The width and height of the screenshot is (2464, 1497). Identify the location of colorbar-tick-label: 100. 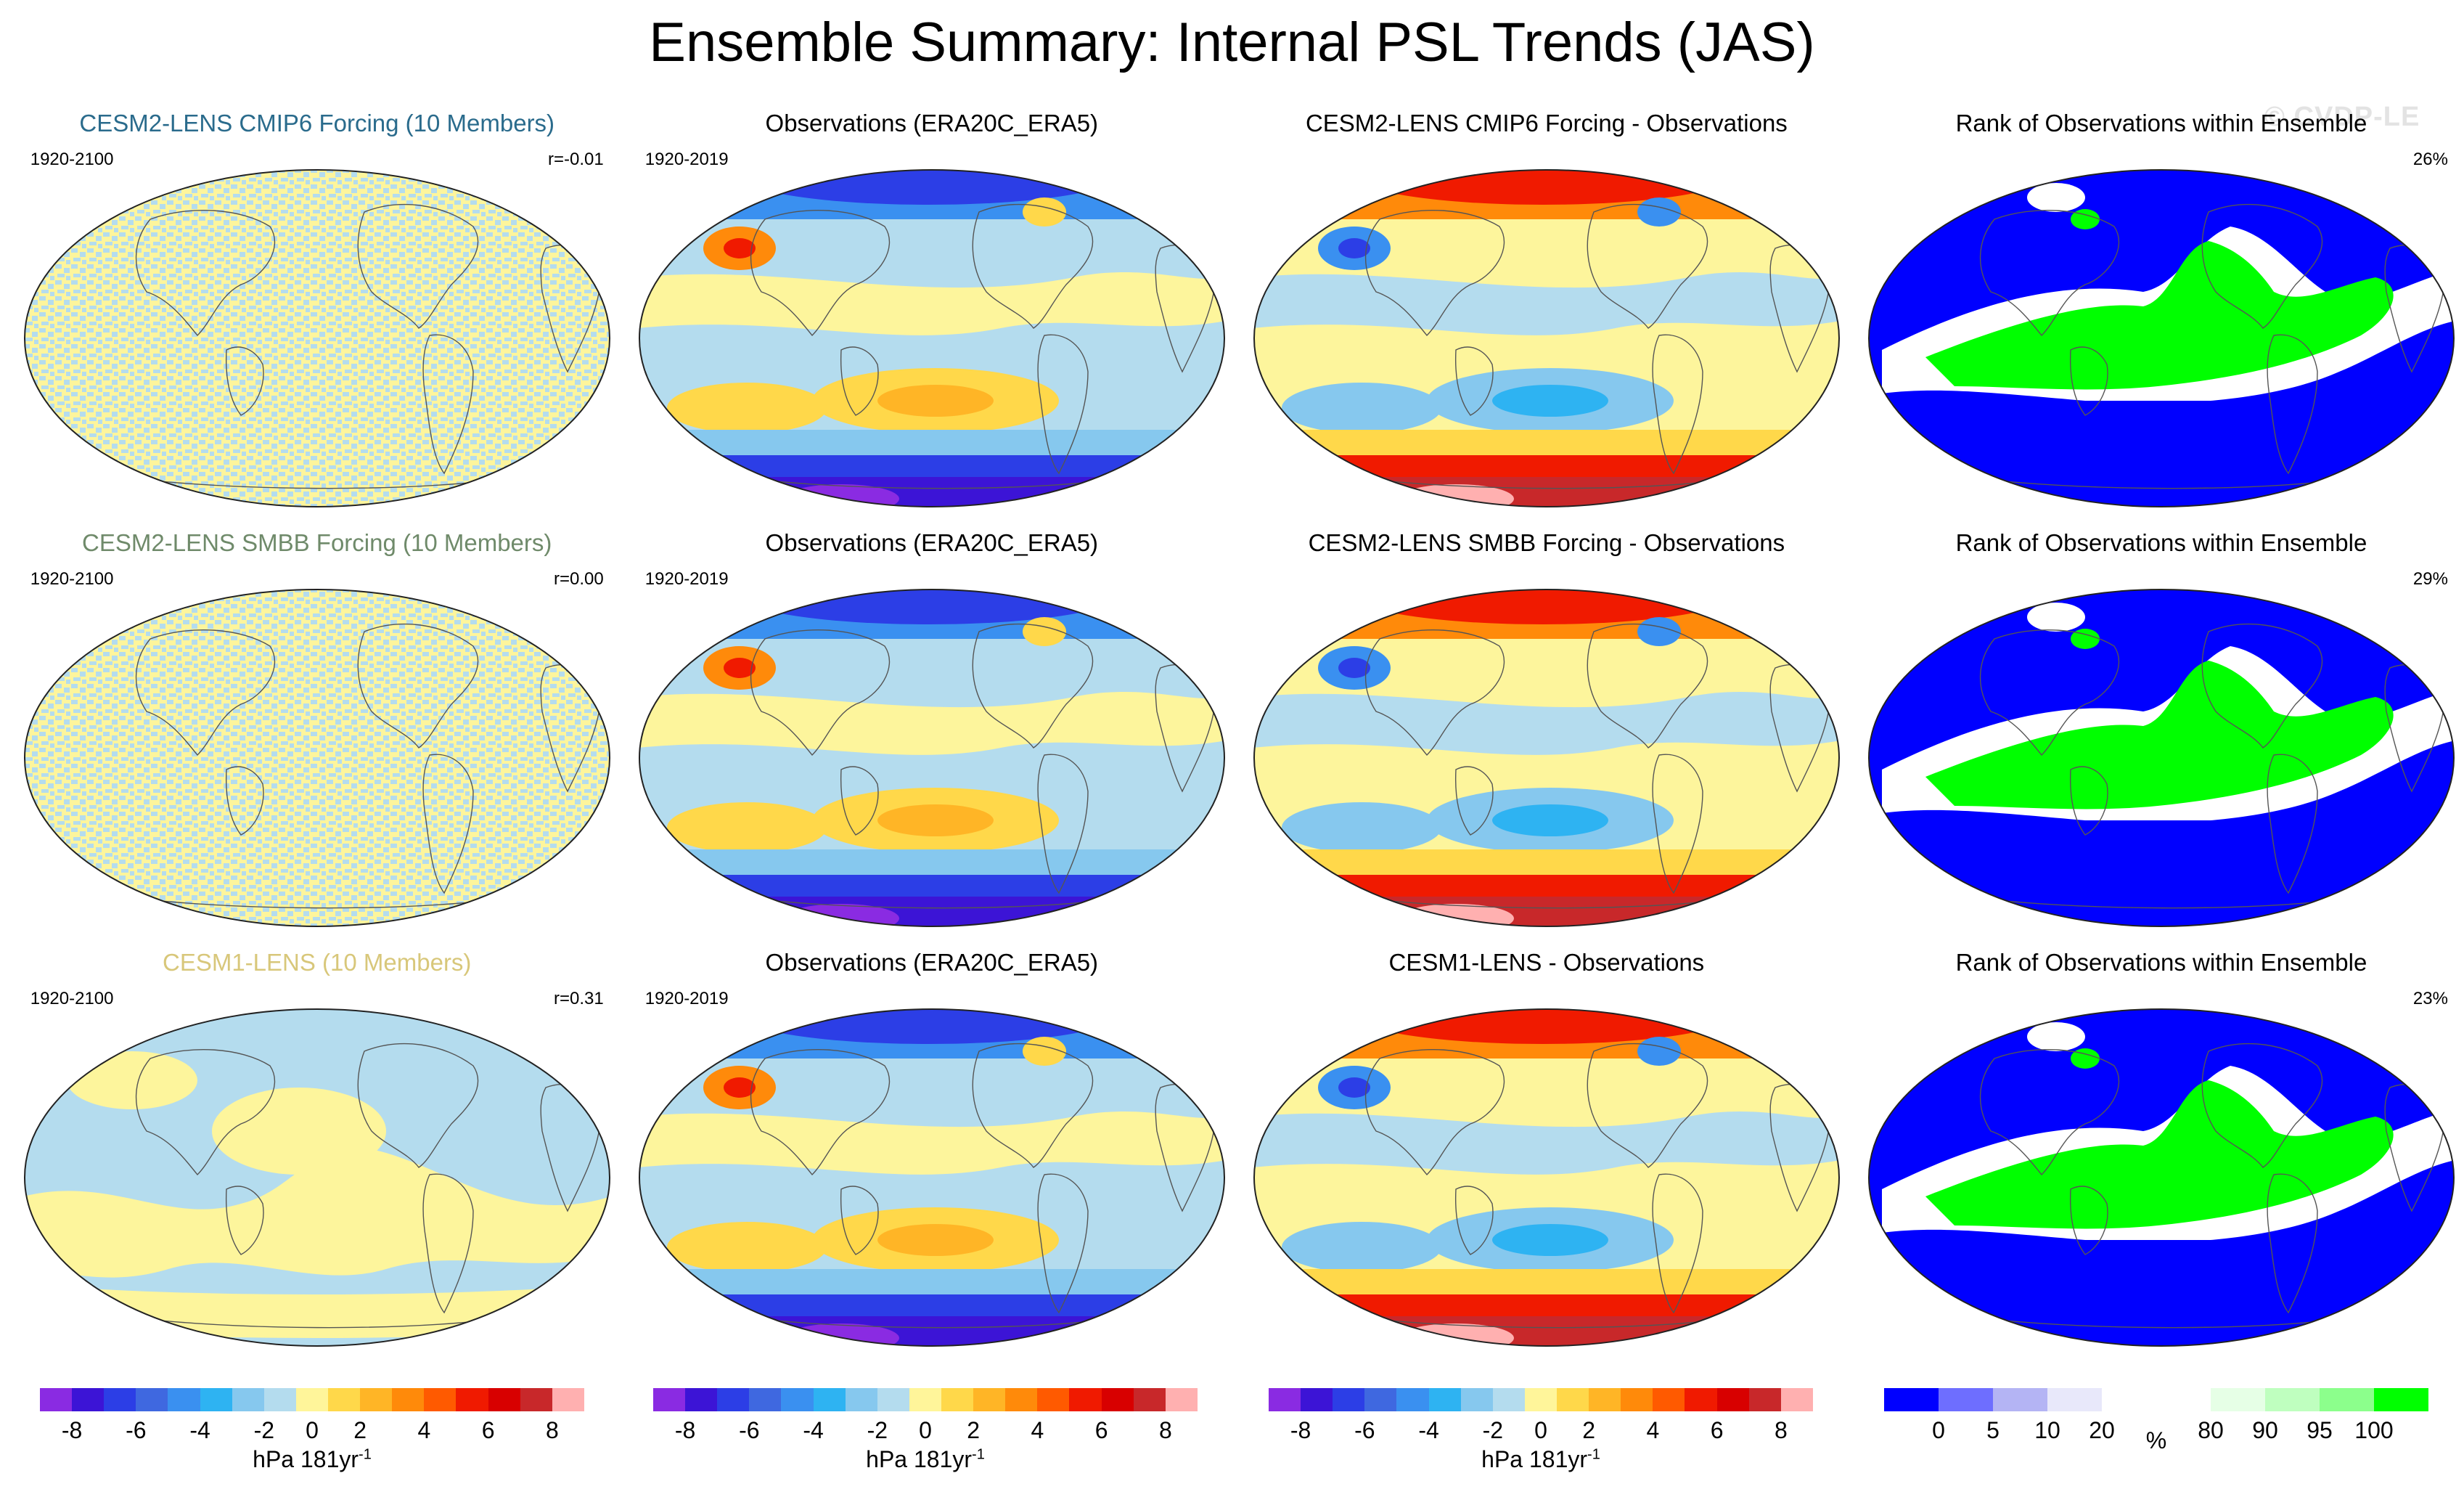
(2374, 1430).